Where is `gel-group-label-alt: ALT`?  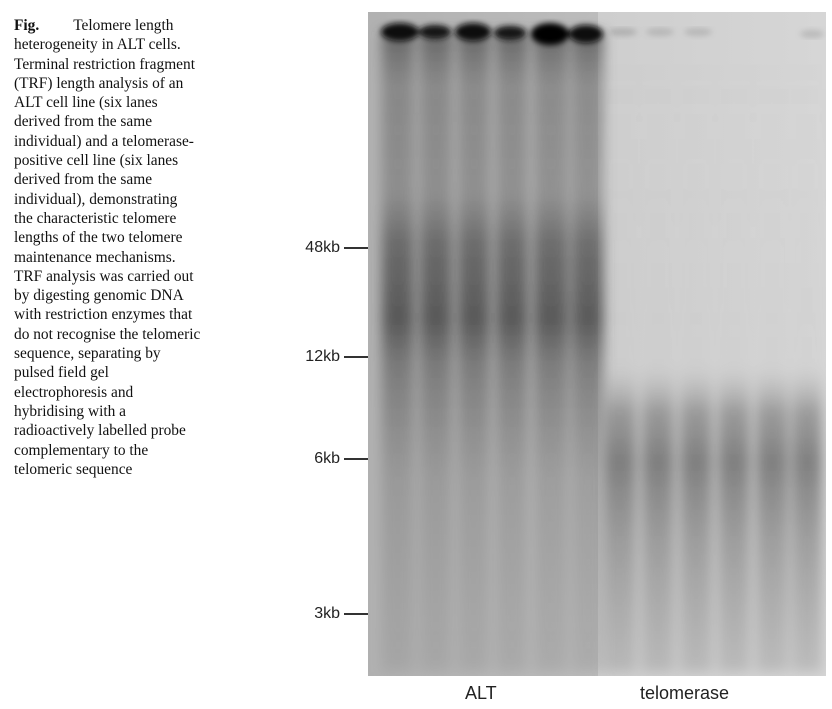 gel-group-label-alt: ALT is located at coordinates (481, 693).